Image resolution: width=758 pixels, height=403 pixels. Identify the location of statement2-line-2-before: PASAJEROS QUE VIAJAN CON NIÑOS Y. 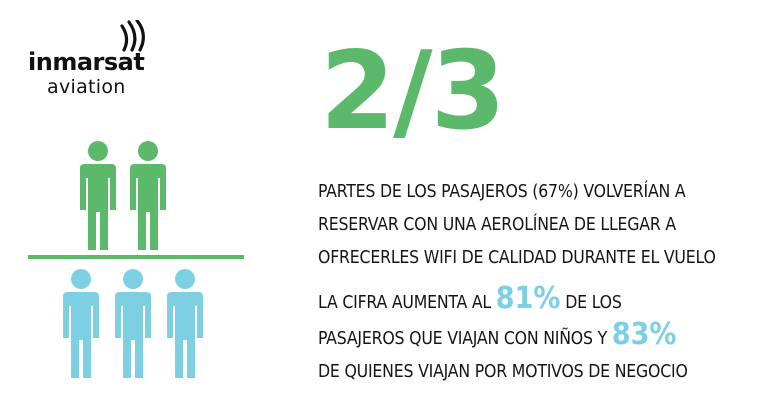
(462, 339).